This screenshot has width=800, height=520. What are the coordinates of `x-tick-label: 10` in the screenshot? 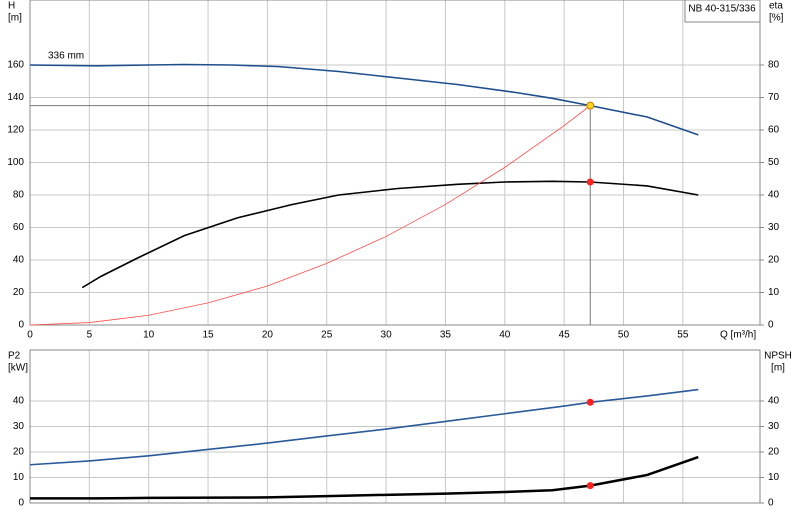 It's located at (149, 335).